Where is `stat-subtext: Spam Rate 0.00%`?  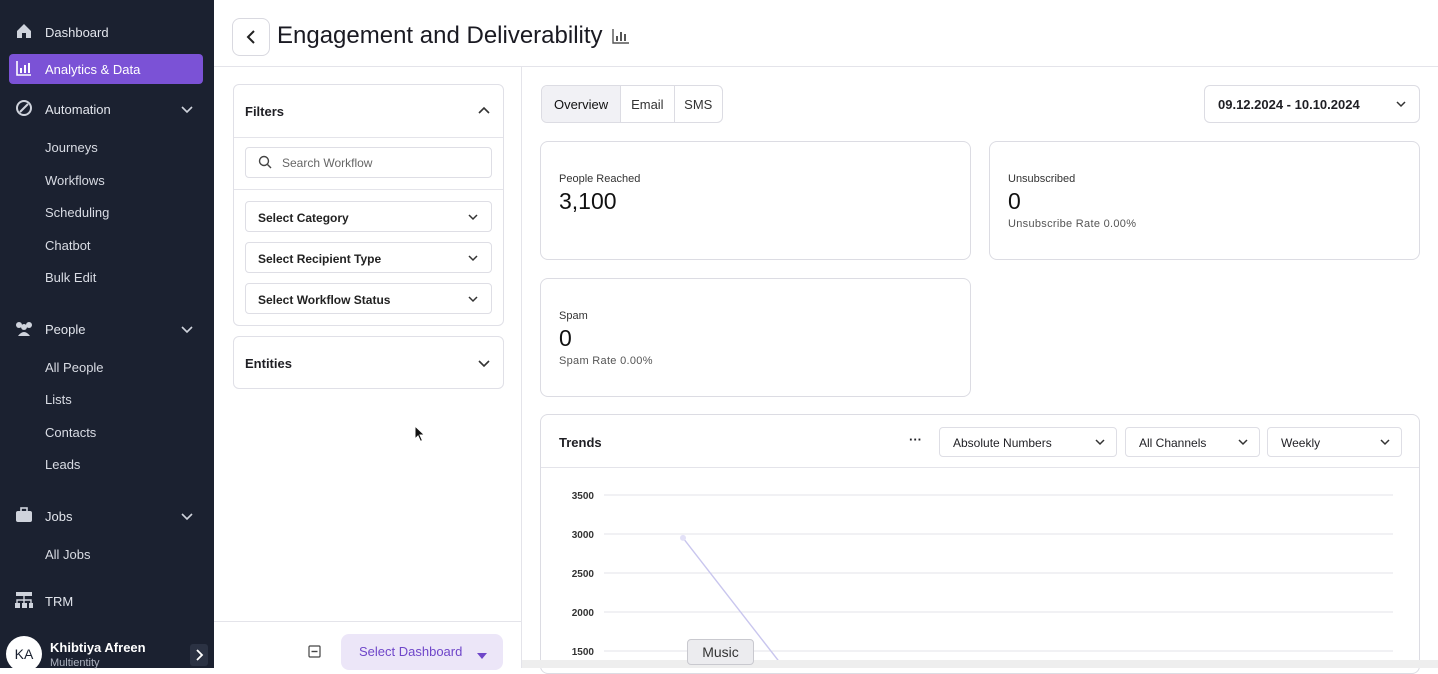
stat-subtext: Spam Rate 0.00% is located at coordinates (606, 361).